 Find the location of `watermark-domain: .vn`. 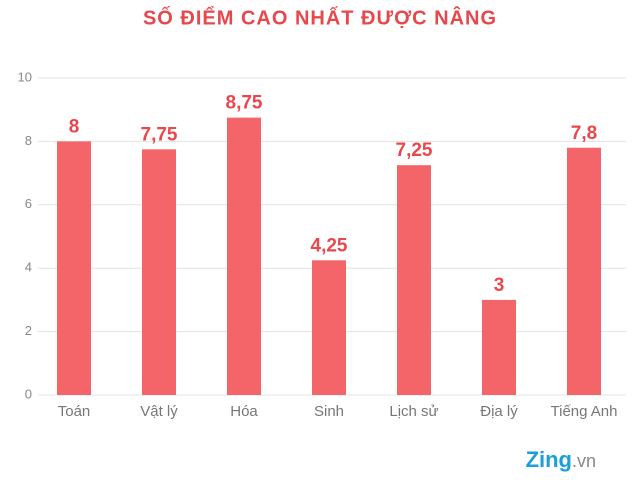

watermark-domain: .vn is located at coordinates (584, 461).